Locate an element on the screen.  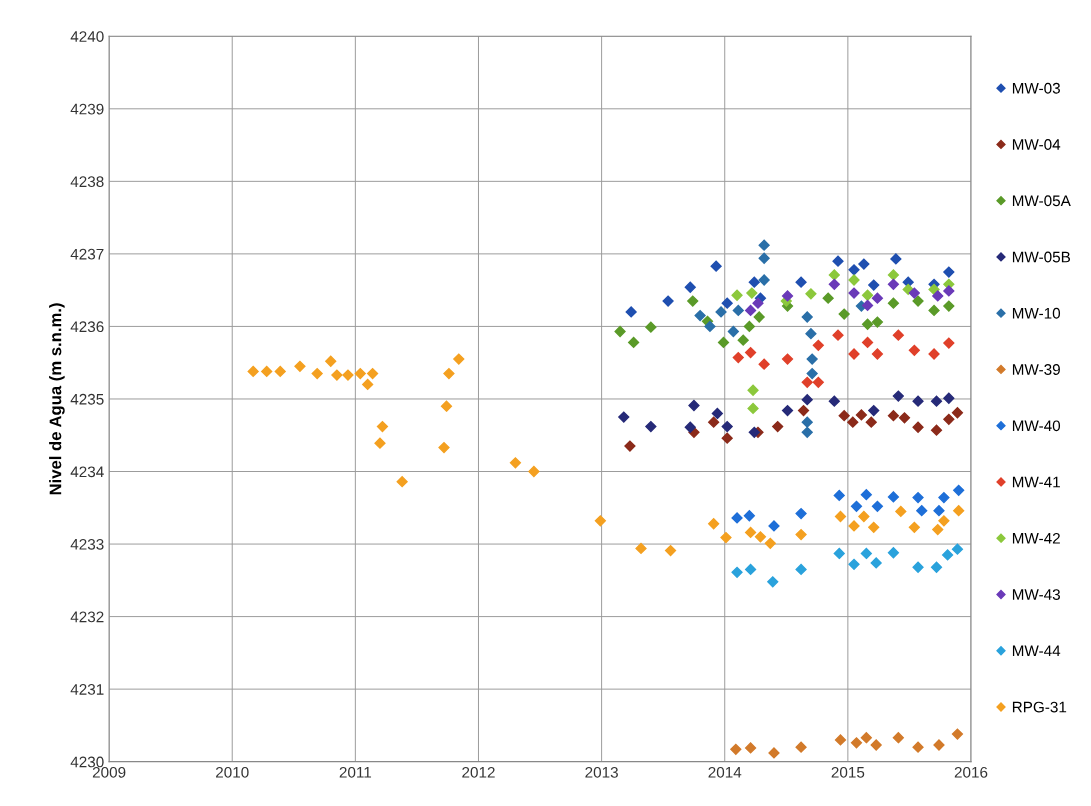
y-tick-label: 4234 is located at coordinates (87, 472).